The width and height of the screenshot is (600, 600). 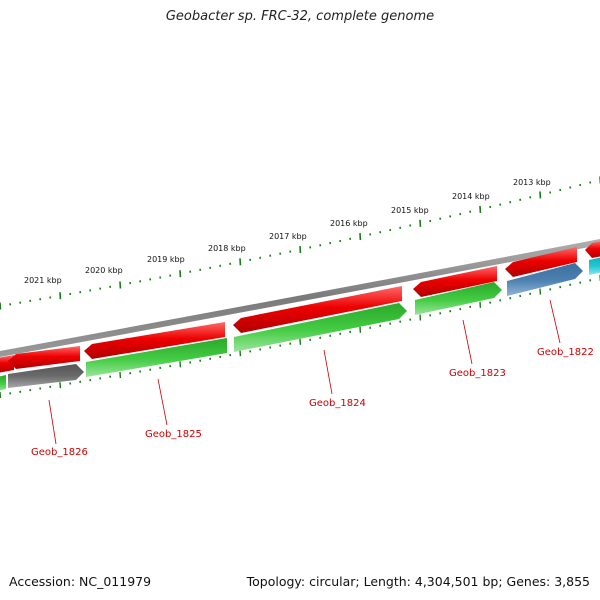 What do you see at coordinates (594, 266) in the screenshot?
I see `other-gene-arrow` at bounding box center [594, 266].